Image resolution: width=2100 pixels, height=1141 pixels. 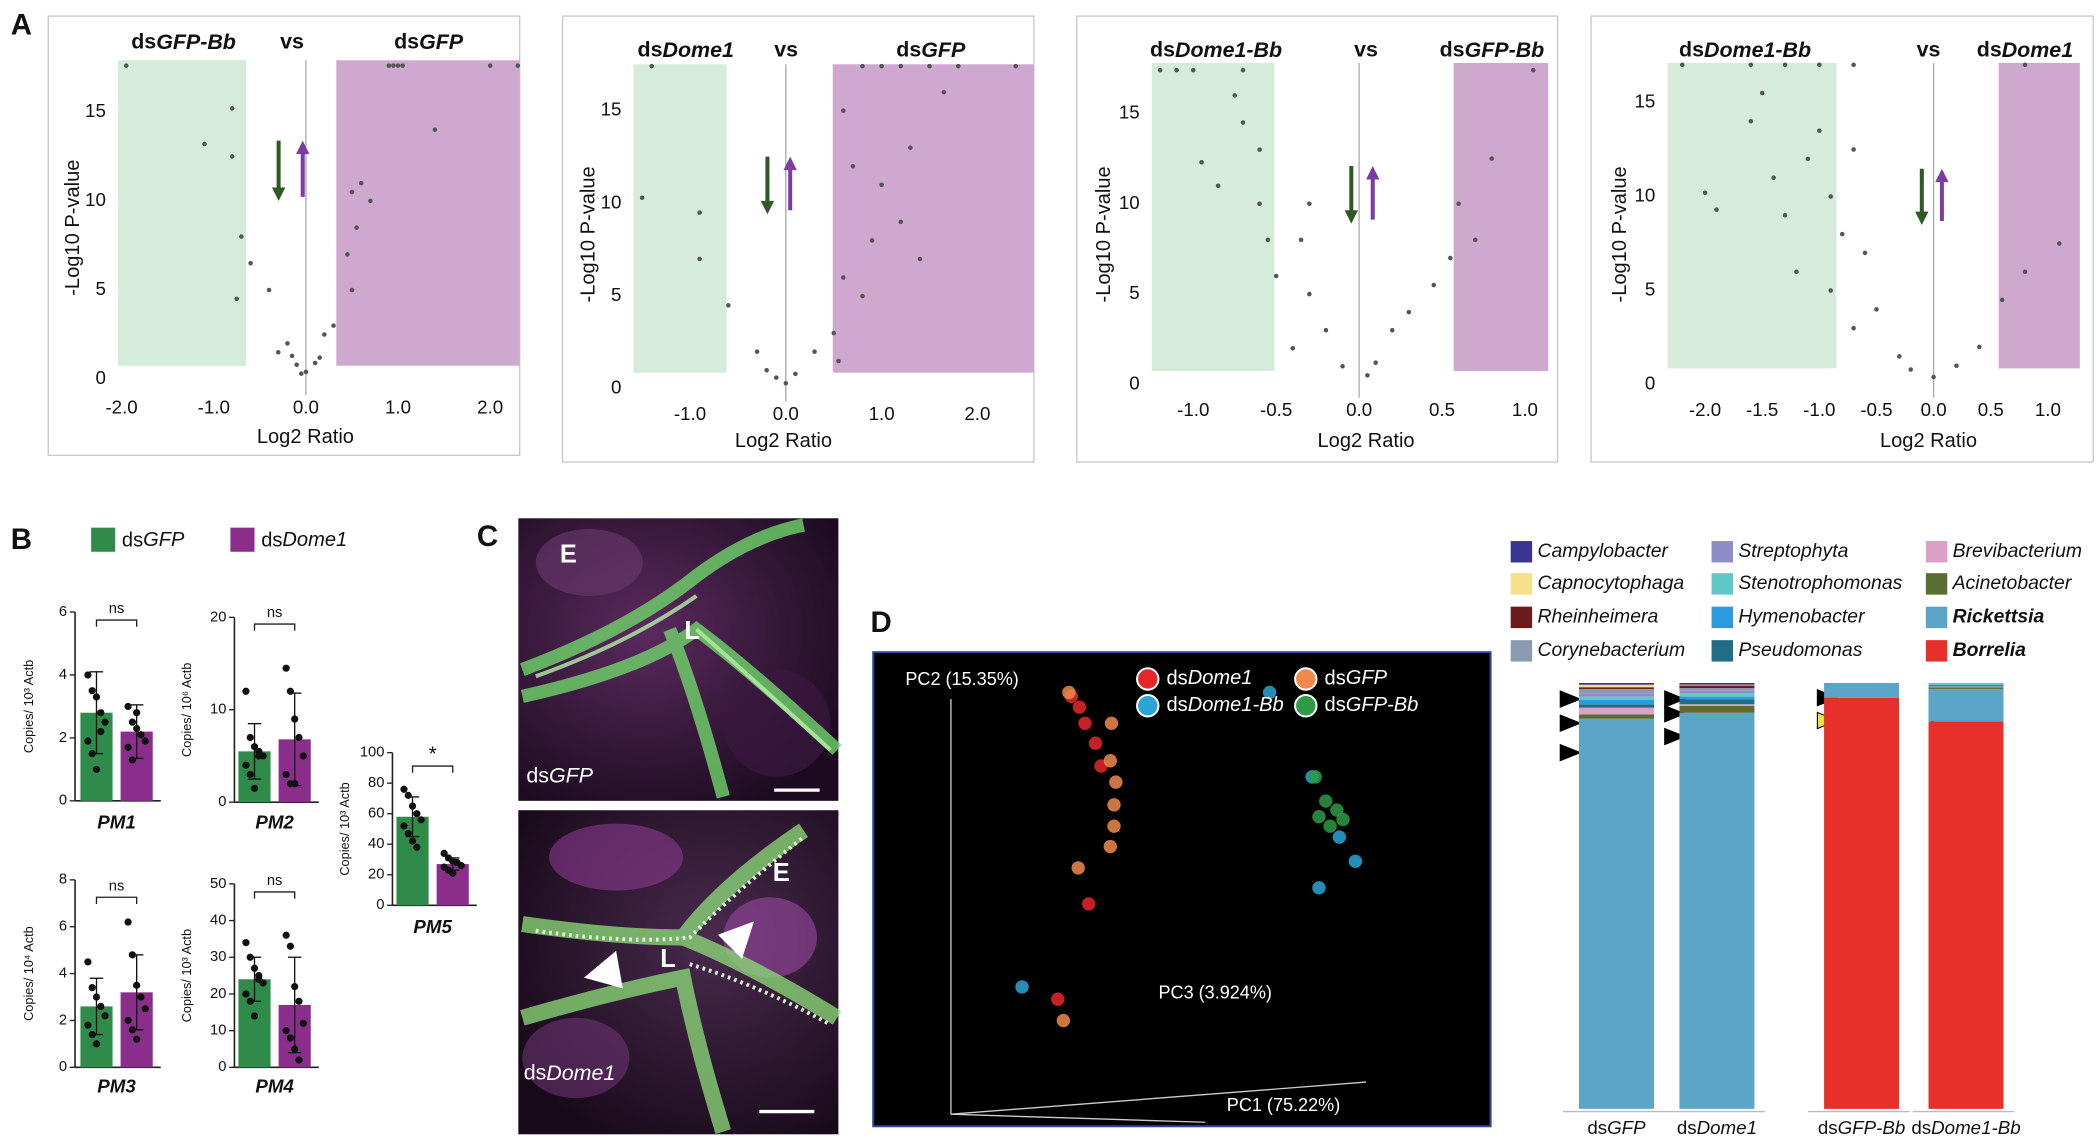 I want to click on significance: *, so click(x=433, y=755).